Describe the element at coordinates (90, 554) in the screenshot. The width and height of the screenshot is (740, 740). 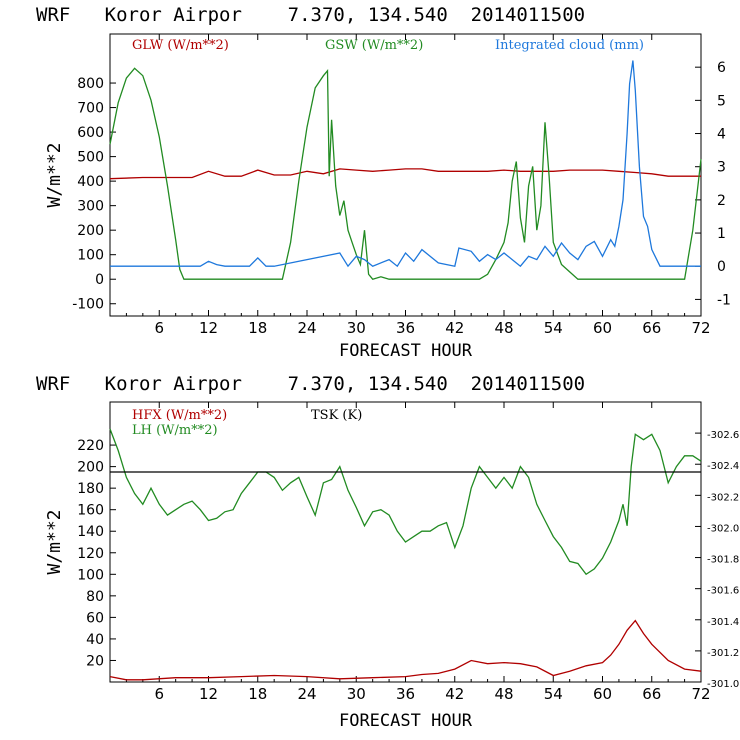
I see `y-tick-label: 120` at that location.